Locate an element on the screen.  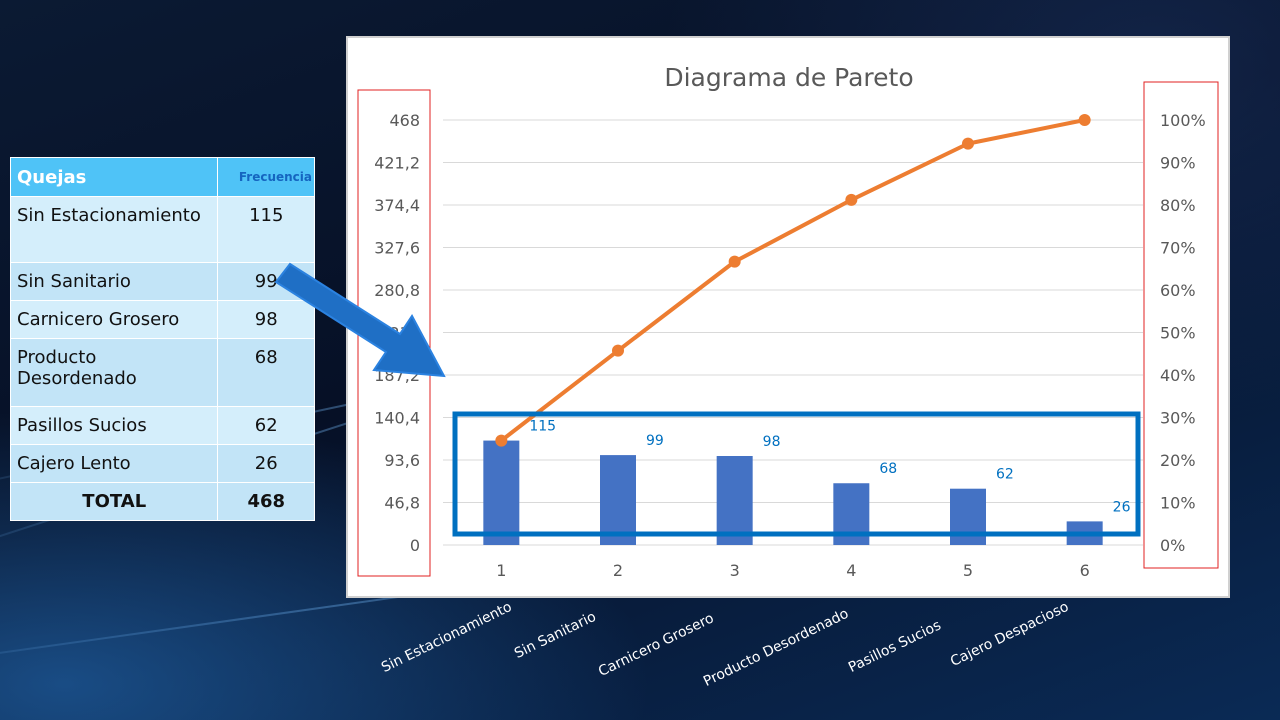
y2-tick-label: 20% is located at coordinates (1178, 460).